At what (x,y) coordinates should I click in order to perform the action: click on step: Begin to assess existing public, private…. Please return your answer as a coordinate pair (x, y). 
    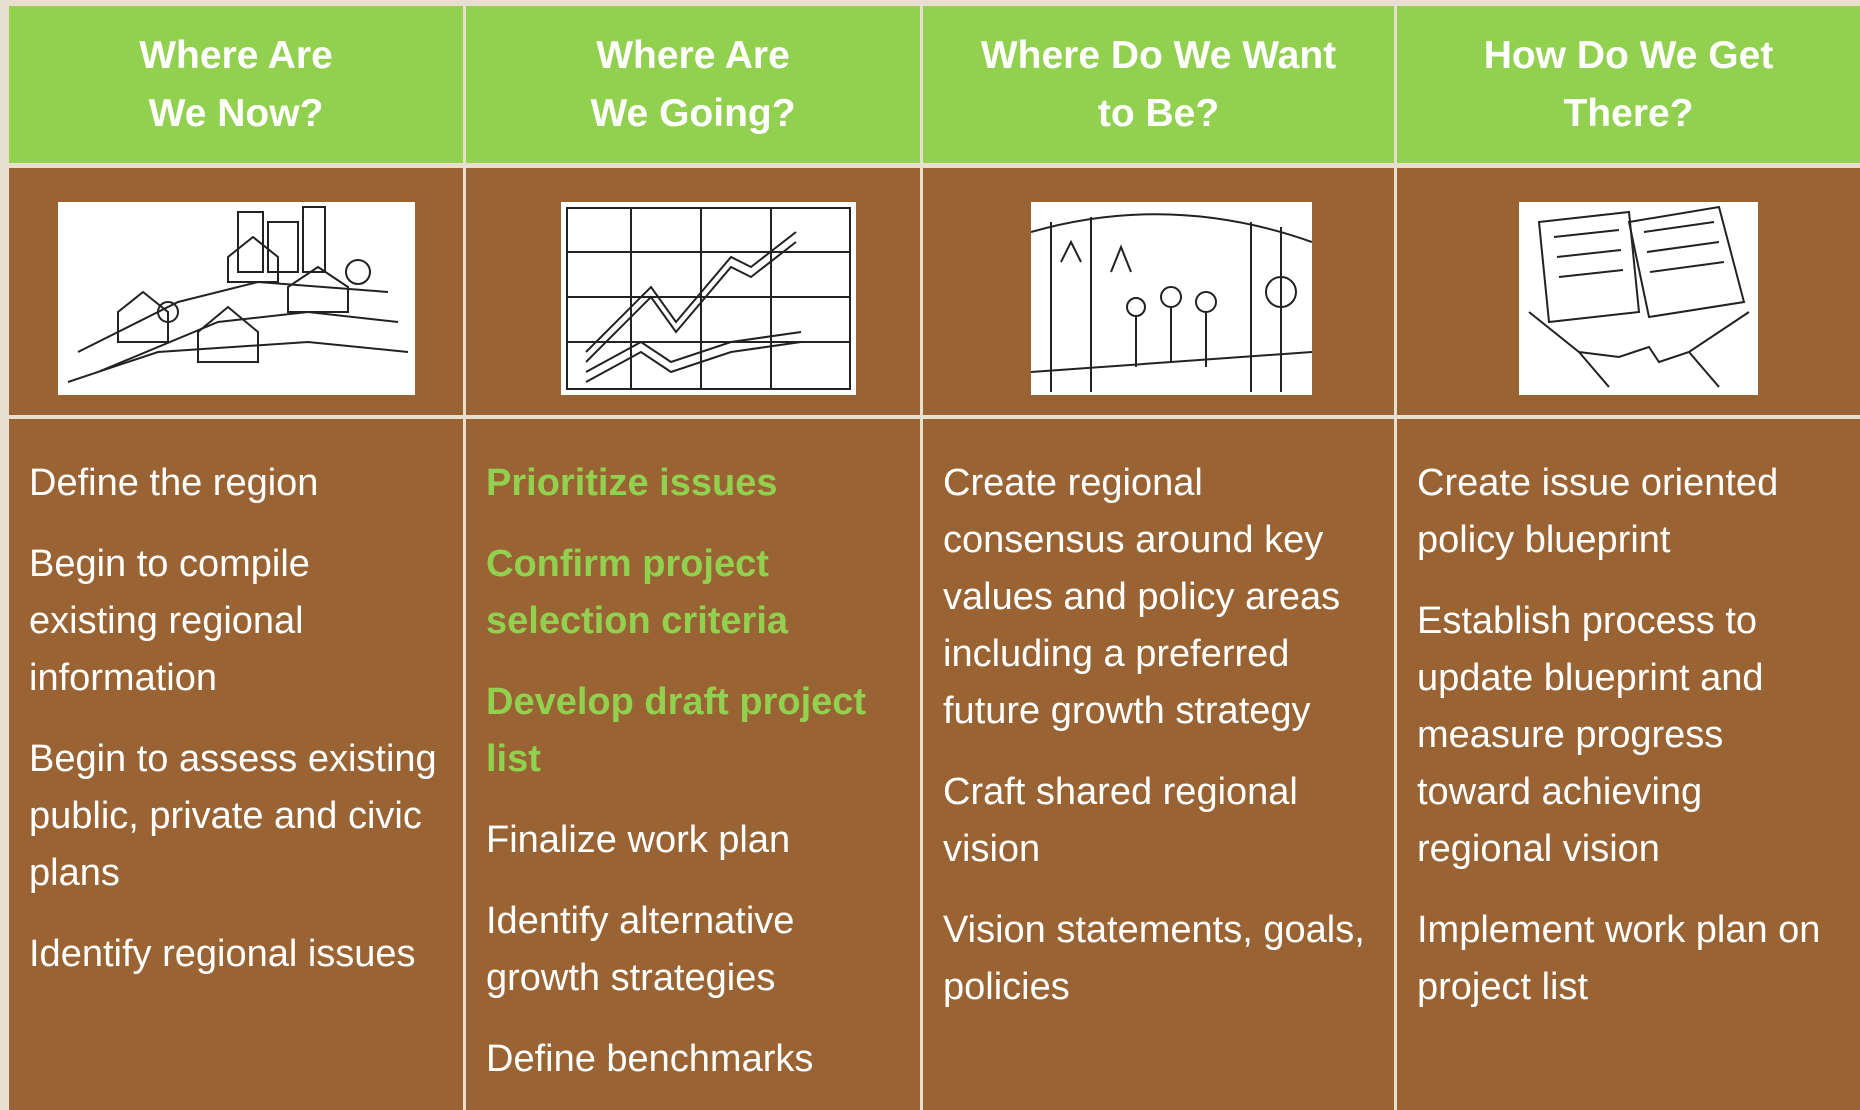
    Looking at the image, I should click on (233, 816).